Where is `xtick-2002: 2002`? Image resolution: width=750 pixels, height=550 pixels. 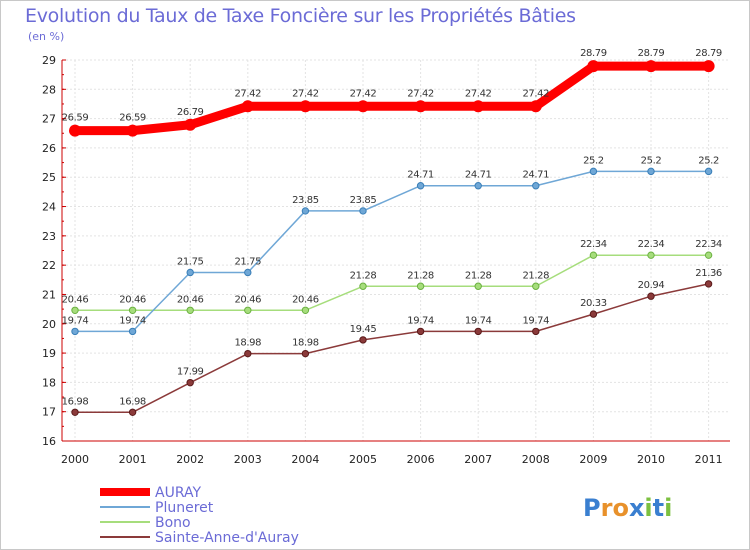 xtick-2002: 2002 is located at coordinates (190, 459).